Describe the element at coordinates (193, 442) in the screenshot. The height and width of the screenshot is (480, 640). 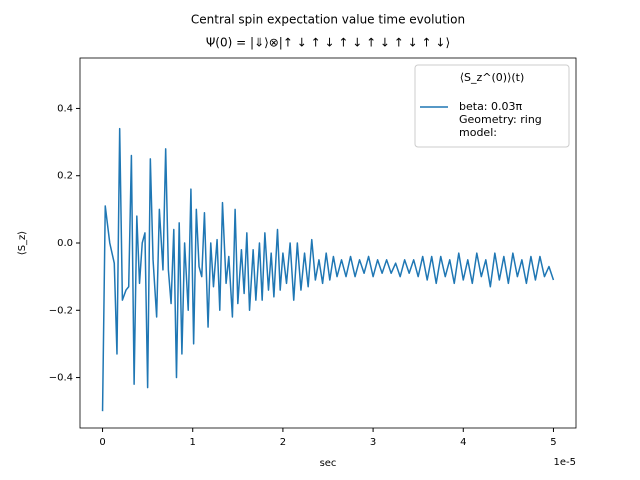
I see `x-tick-label: 1` at that location.